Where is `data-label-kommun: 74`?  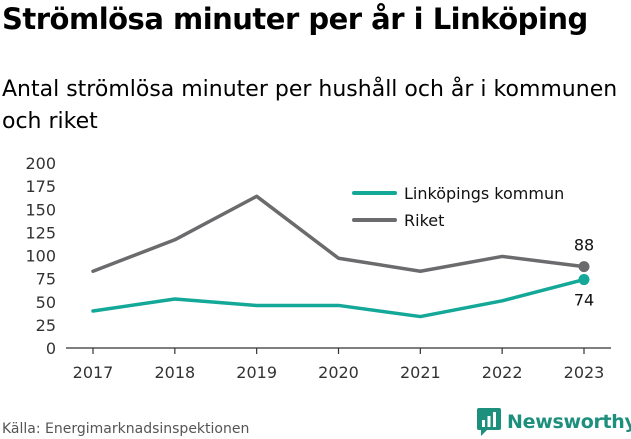
data-label-kommun: 74 is located at coordinates (584, 300).